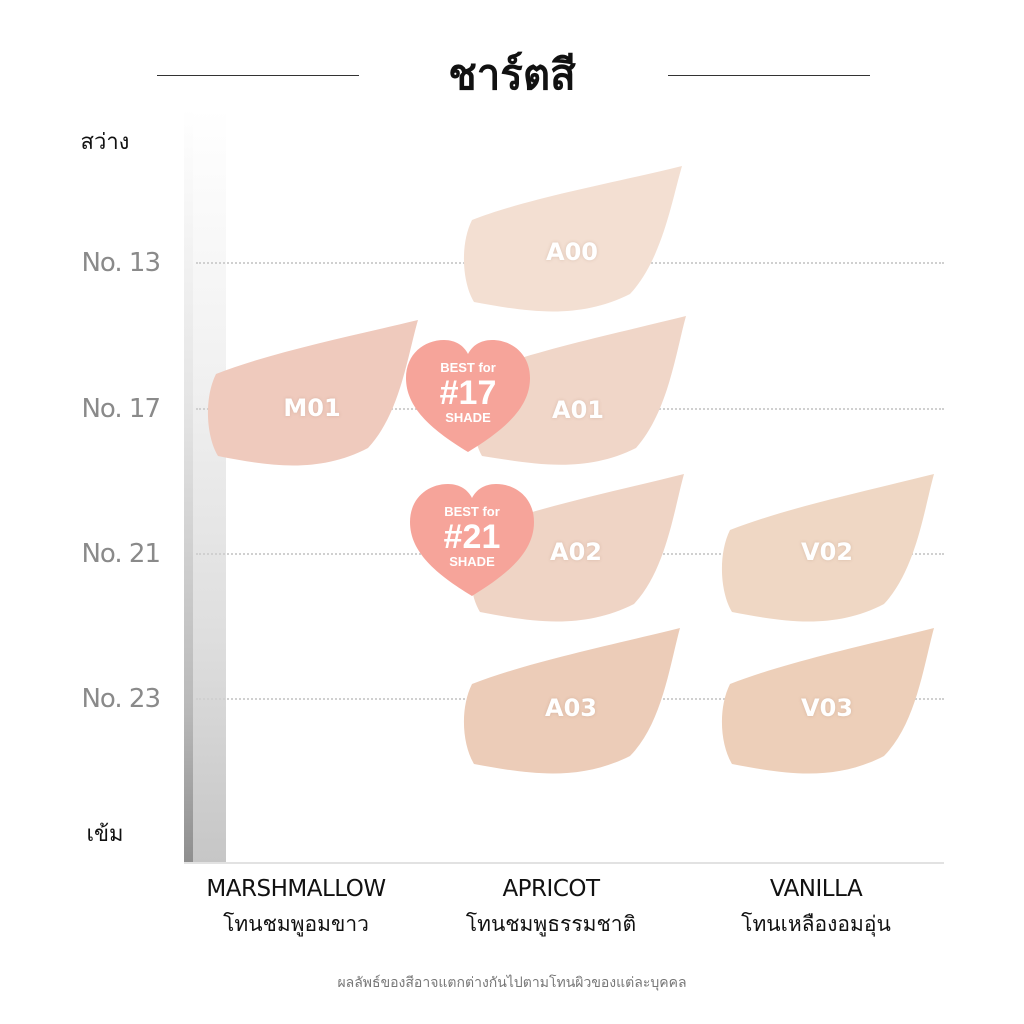 This screenshot has width=1024, height=1024. What do you see at coordinates (472, 537) in the screenshot?
I see `badge-line2: #21` at bounding box center [472, 537].